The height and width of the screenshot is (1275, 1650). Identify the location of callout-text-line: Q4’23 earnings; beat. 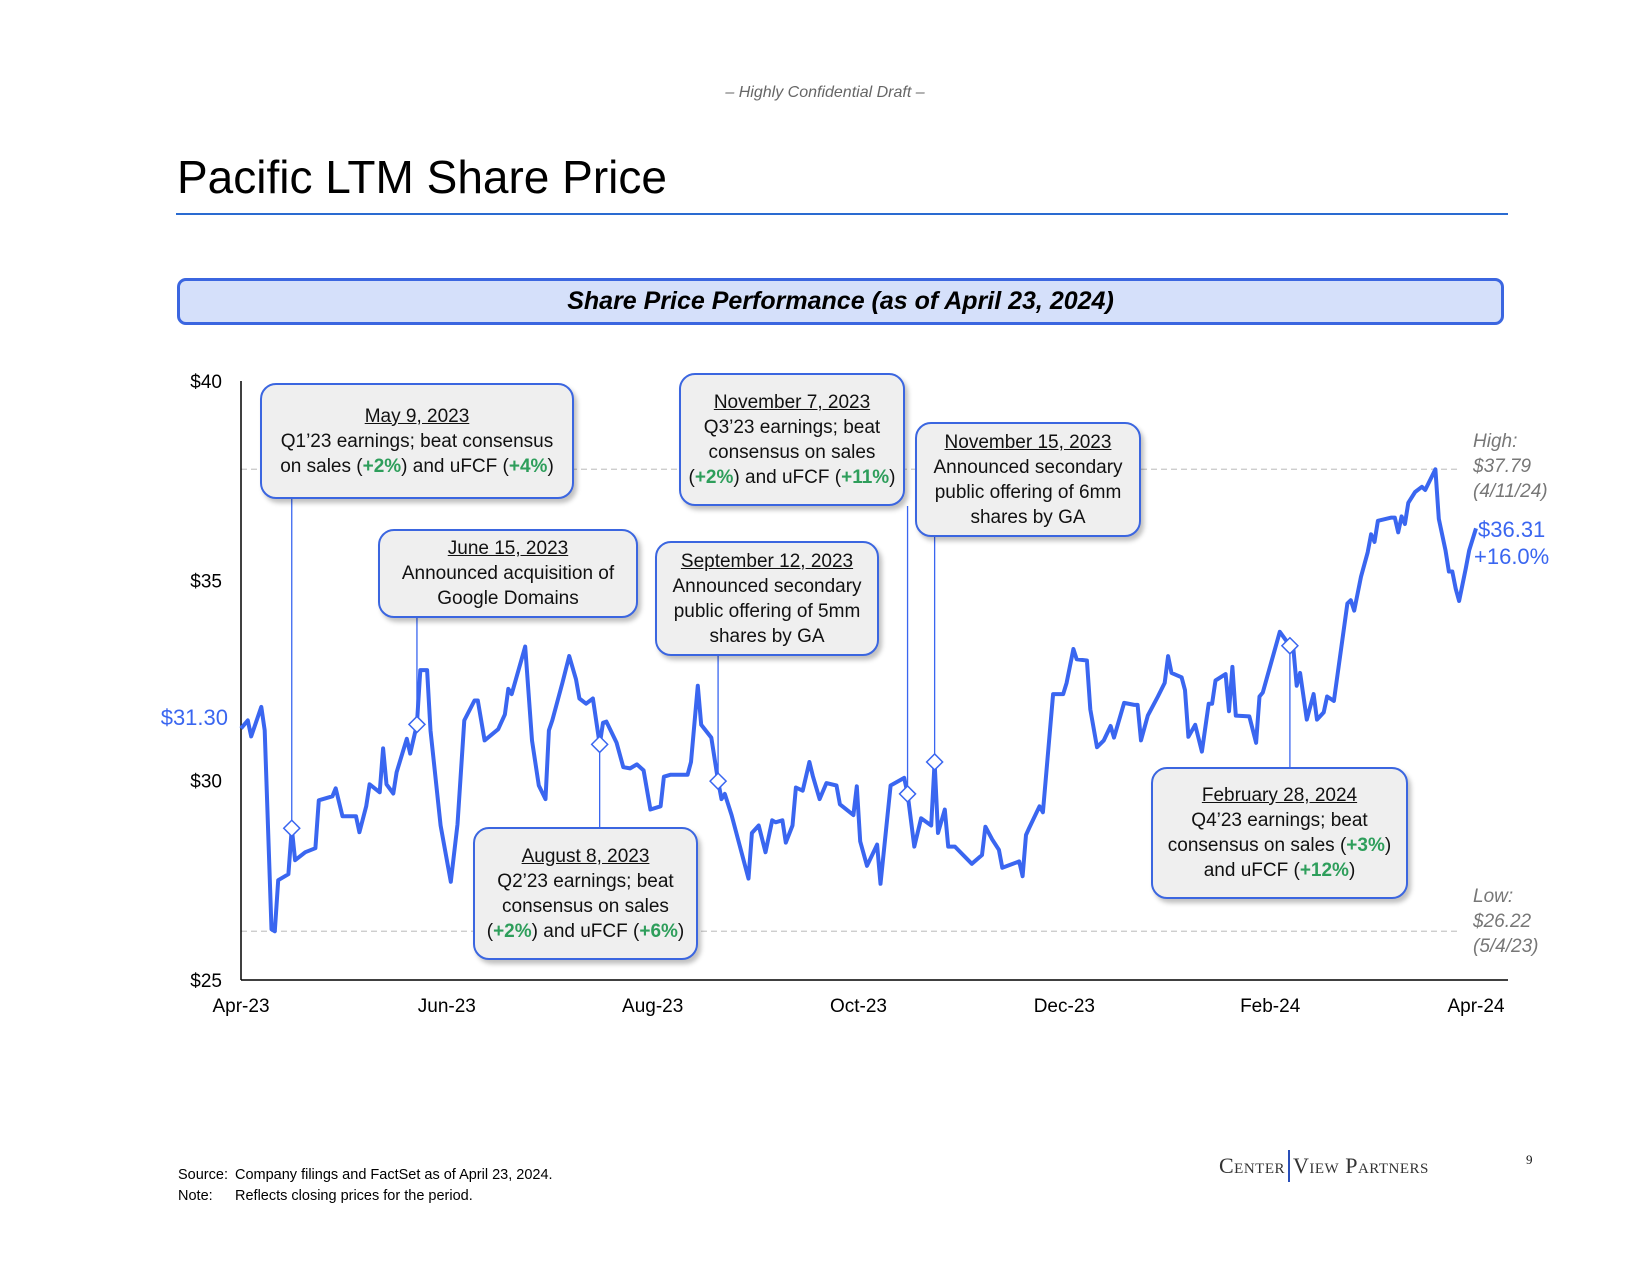
(1279, 820).